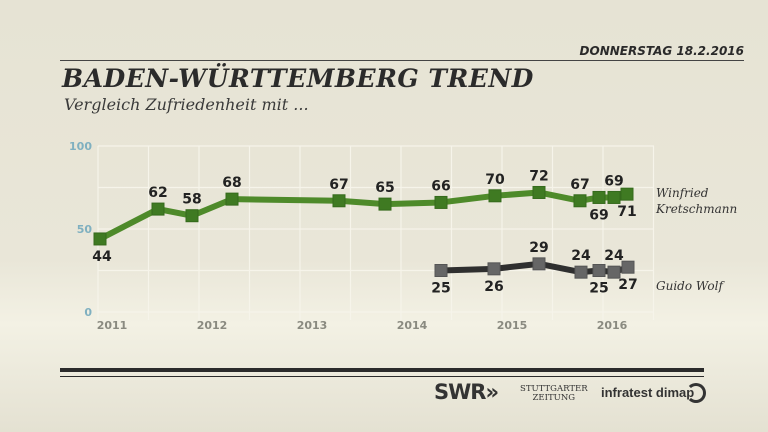  I want to click on x-tick-label: 2015, so click(512, 325).